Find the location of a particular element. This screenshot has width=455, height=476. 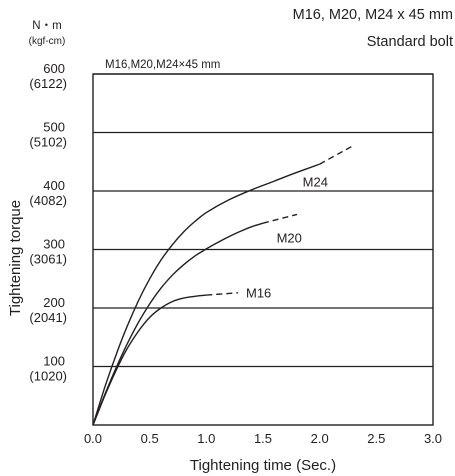

x-tick-label: 0.0 is located at coordinates (93, 438).